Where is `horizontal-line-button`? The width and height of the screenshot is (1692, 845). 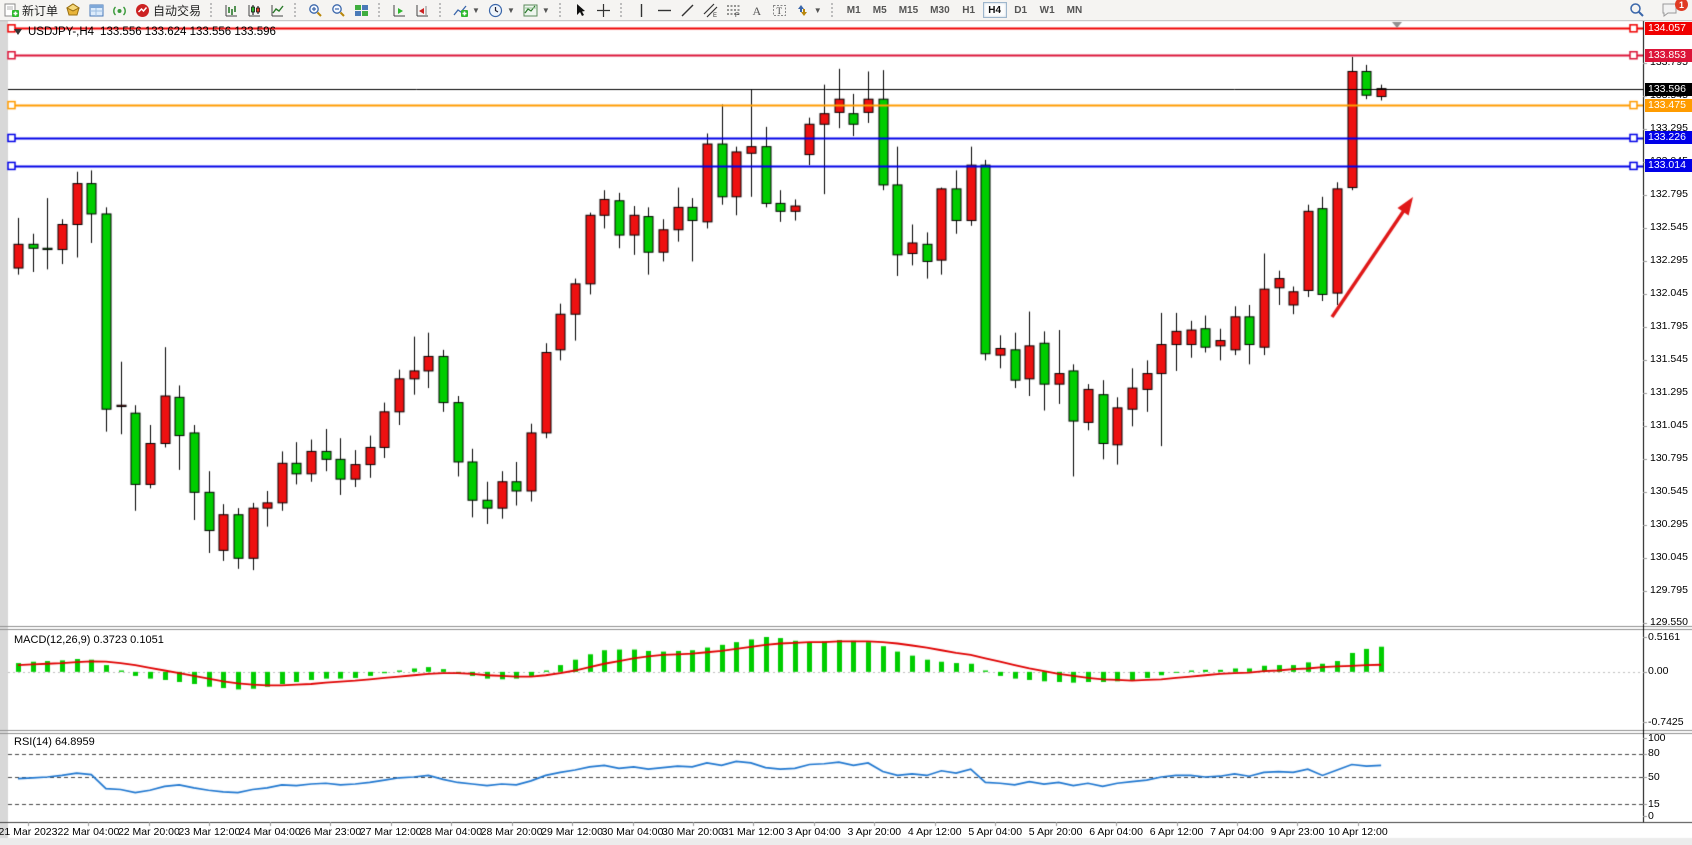 horizontal-line-button is located at coordinates (664, 10).